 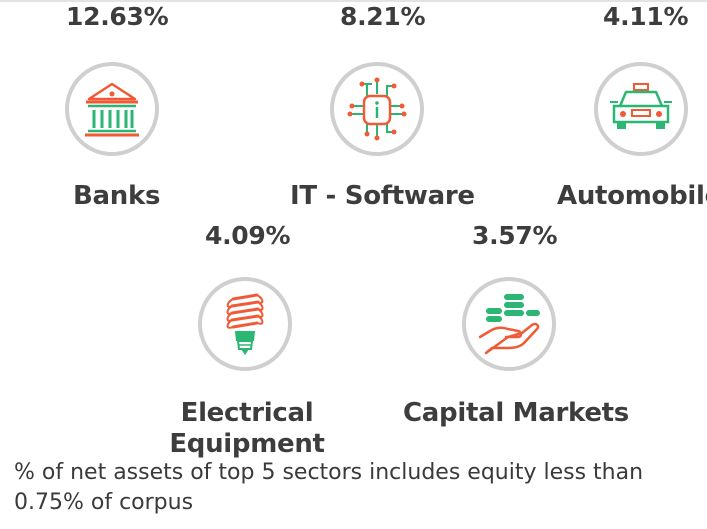 I want to click on it-software-percent: 8.21%, so click(x=383, y=16).